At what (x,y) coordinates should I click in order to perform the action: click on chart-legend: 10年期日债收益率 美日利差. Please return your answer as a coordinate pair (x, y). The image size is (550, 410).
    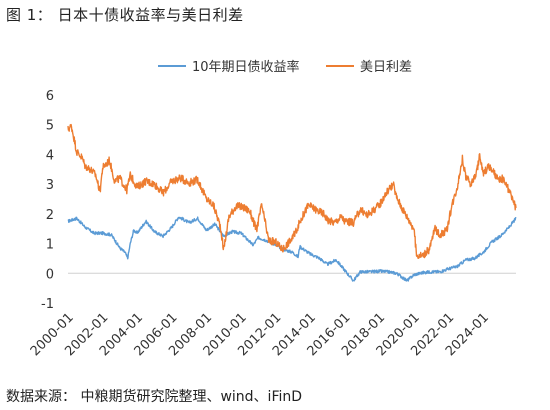
    Looking at the image, I should click on (285, 67).